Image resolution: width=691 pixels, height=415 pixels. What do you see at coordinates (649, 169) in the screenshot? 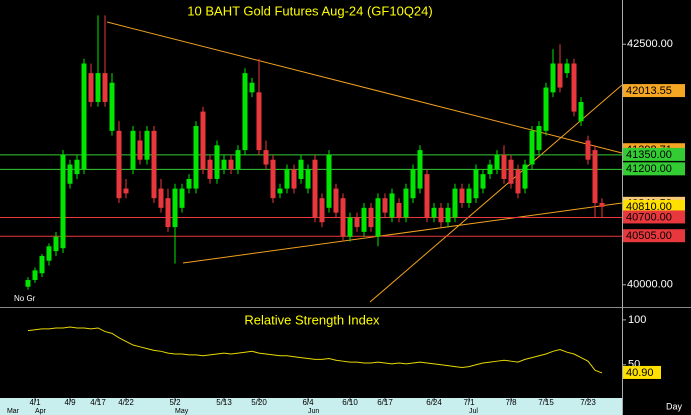
I see `level-label: 41200.00` at bounding box center [649, 169].